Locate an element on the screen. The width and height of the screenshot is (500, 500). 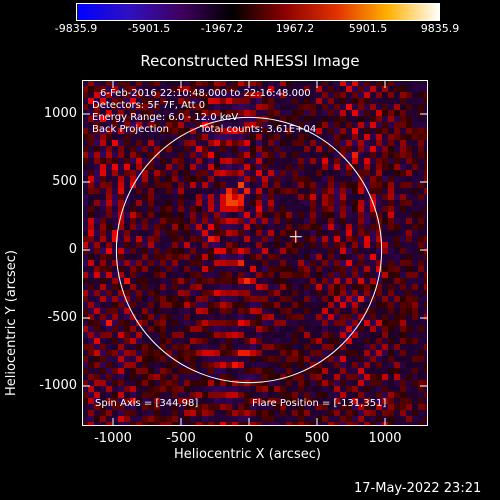
y-tick-label: -500 is located at coordinates (62, 317).